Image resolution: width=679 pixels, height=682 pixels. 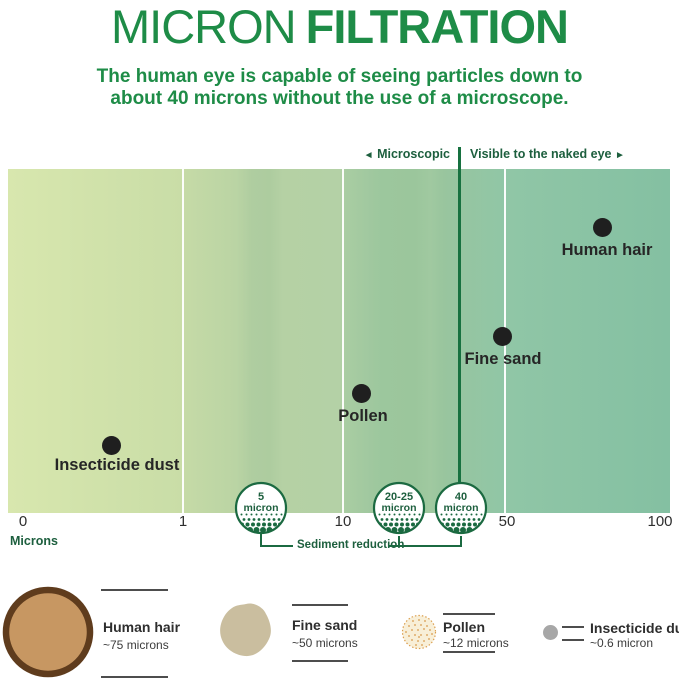 I want to click on visibility-threshold-line-40-micron, so click(x=459, y=316).